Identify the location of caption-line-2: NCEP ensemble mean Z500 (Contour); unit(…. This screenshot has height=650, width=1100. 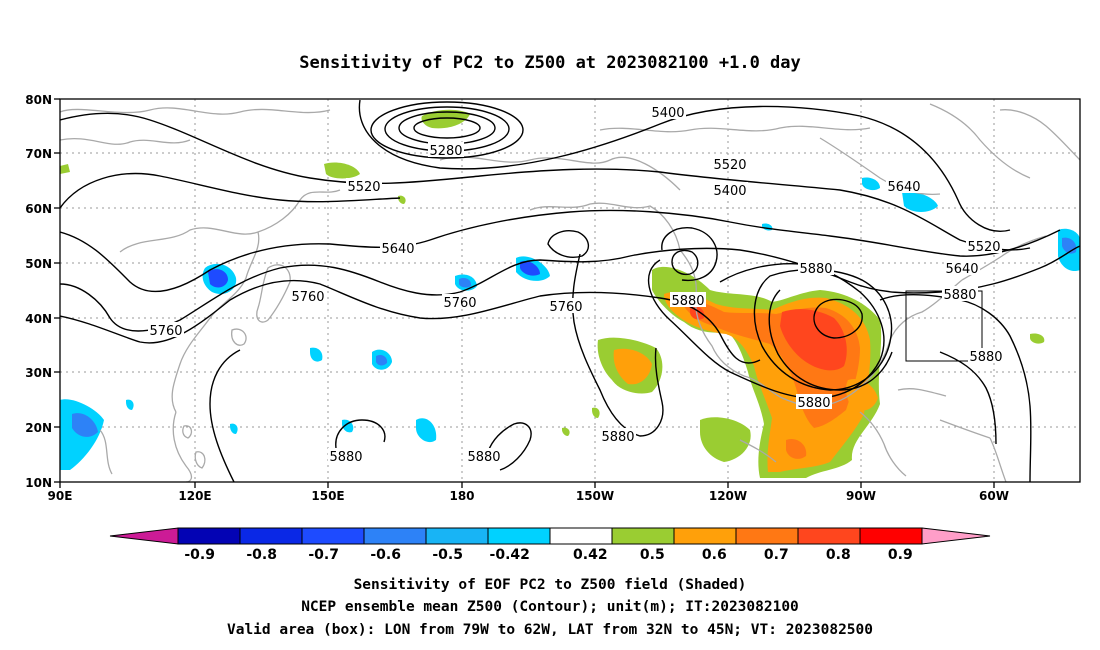
(550, 607).